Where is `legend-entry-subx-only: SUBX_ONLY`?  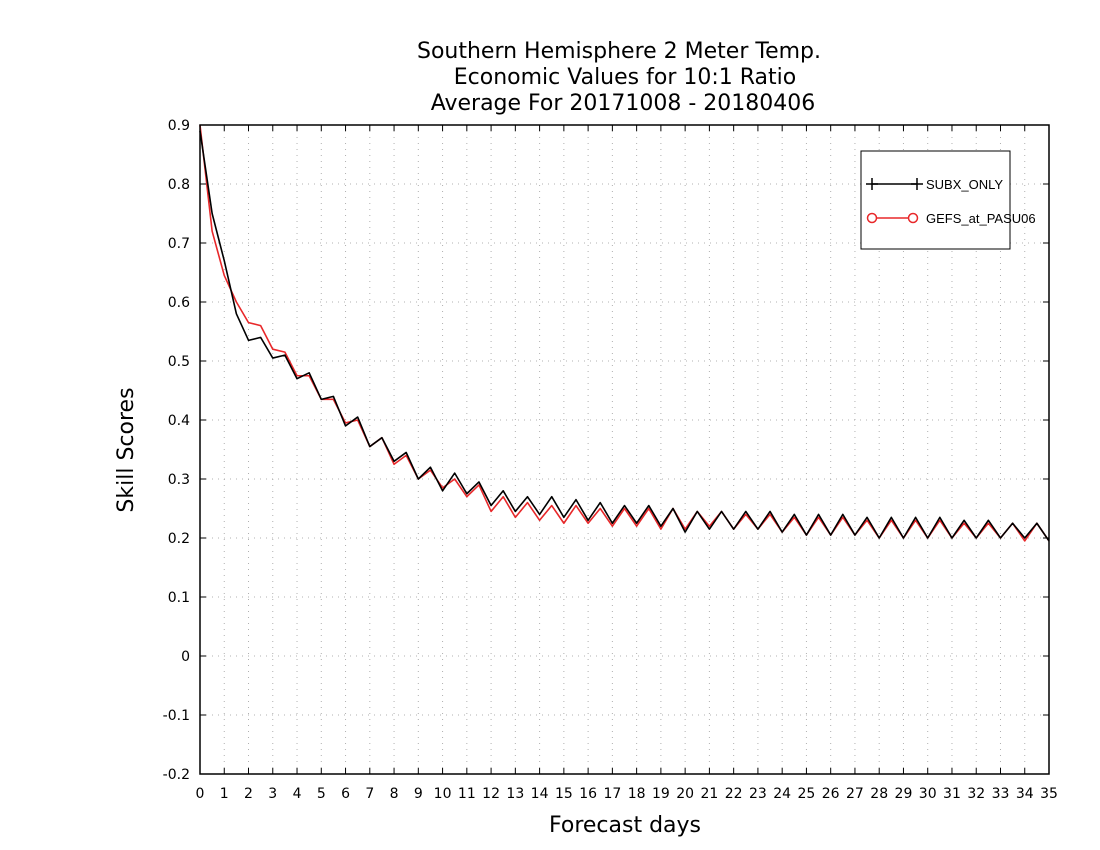
legend-entry-subx-only: SUBX_ONLY is located at coordinates (934, 184).